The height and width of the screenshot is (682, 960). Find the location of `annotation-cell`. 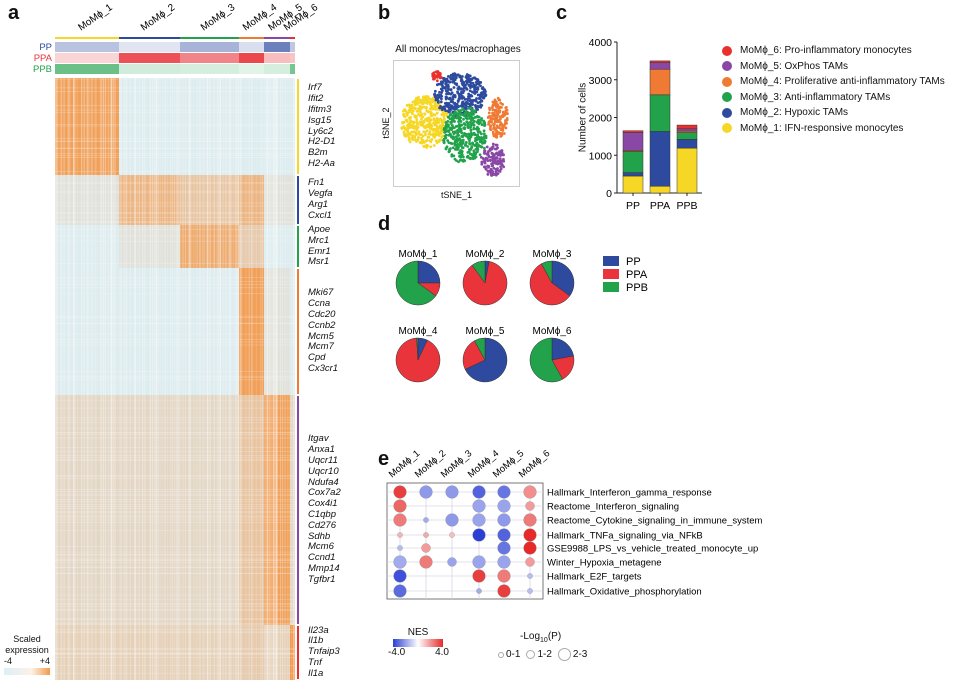

annotation-cell is located at coordinates (292, 58).